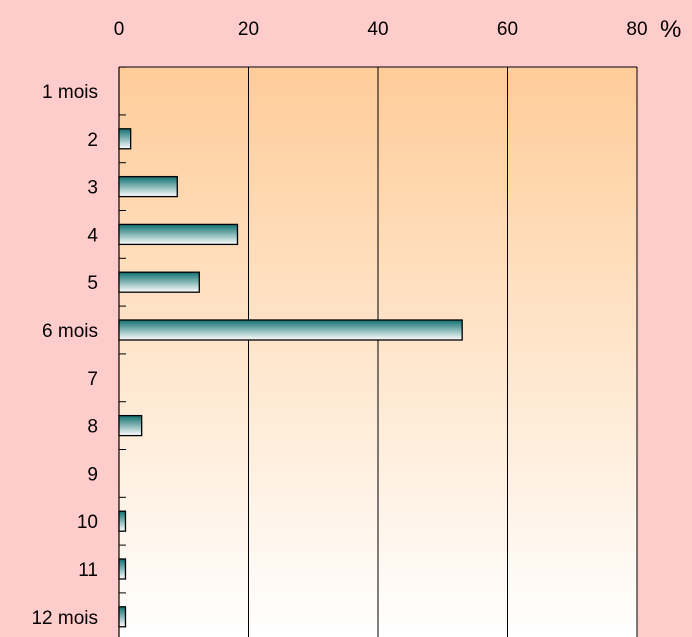 Image resolution: width=692 pixels, height=637 pixels. Describe the element at coordinates (87, 522) in the screenshot. I see `y-category-label: 10` at that location.